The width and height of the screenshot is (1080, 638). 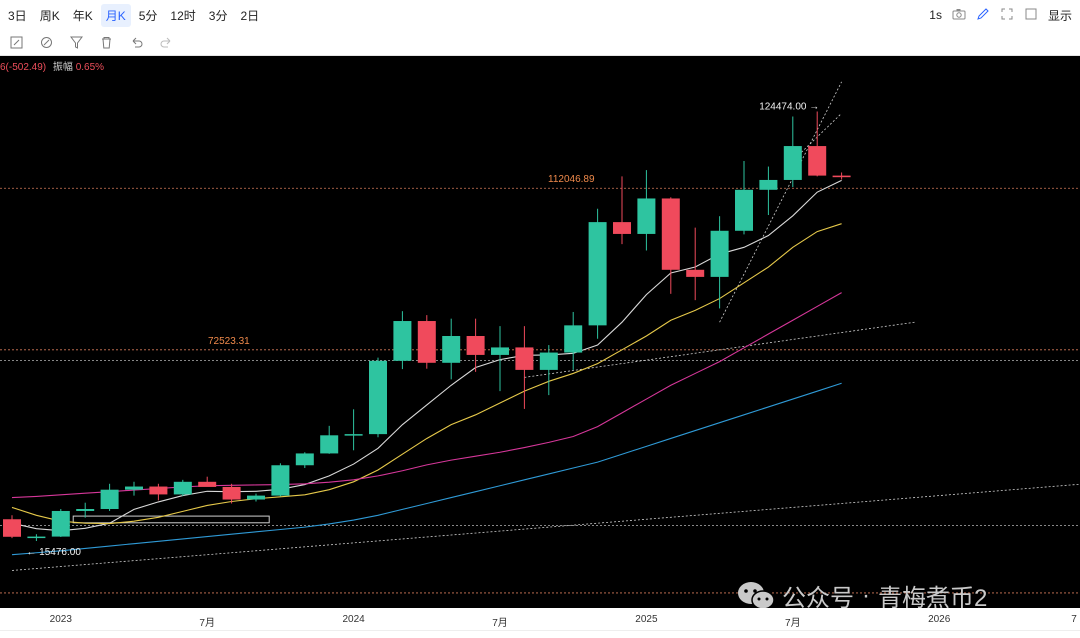 What do you see at coordinates (218, 15) in the screenshot?
I see `interval-tab-6: 3分` at bounding box center [218, 15].